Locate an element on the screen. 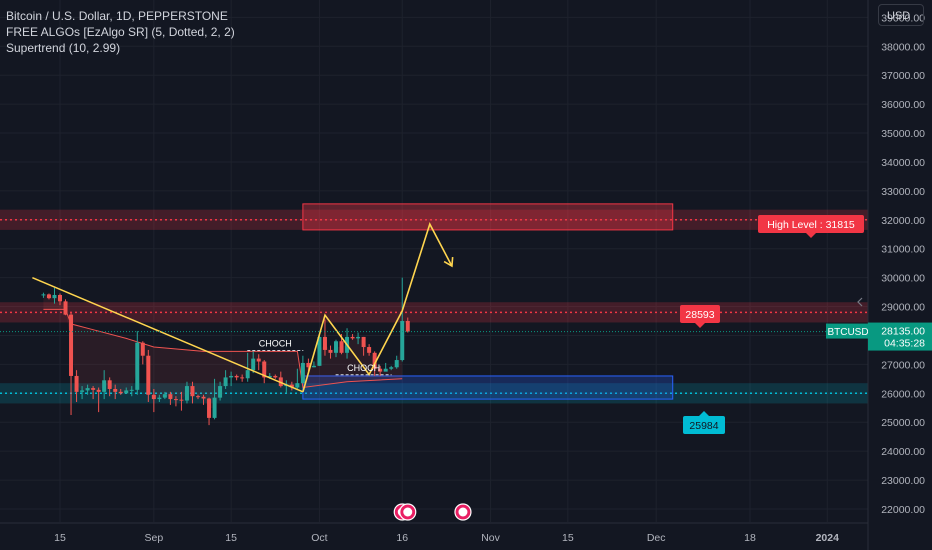  price-tag: 28135.00 is located at coordinates (903, 332).